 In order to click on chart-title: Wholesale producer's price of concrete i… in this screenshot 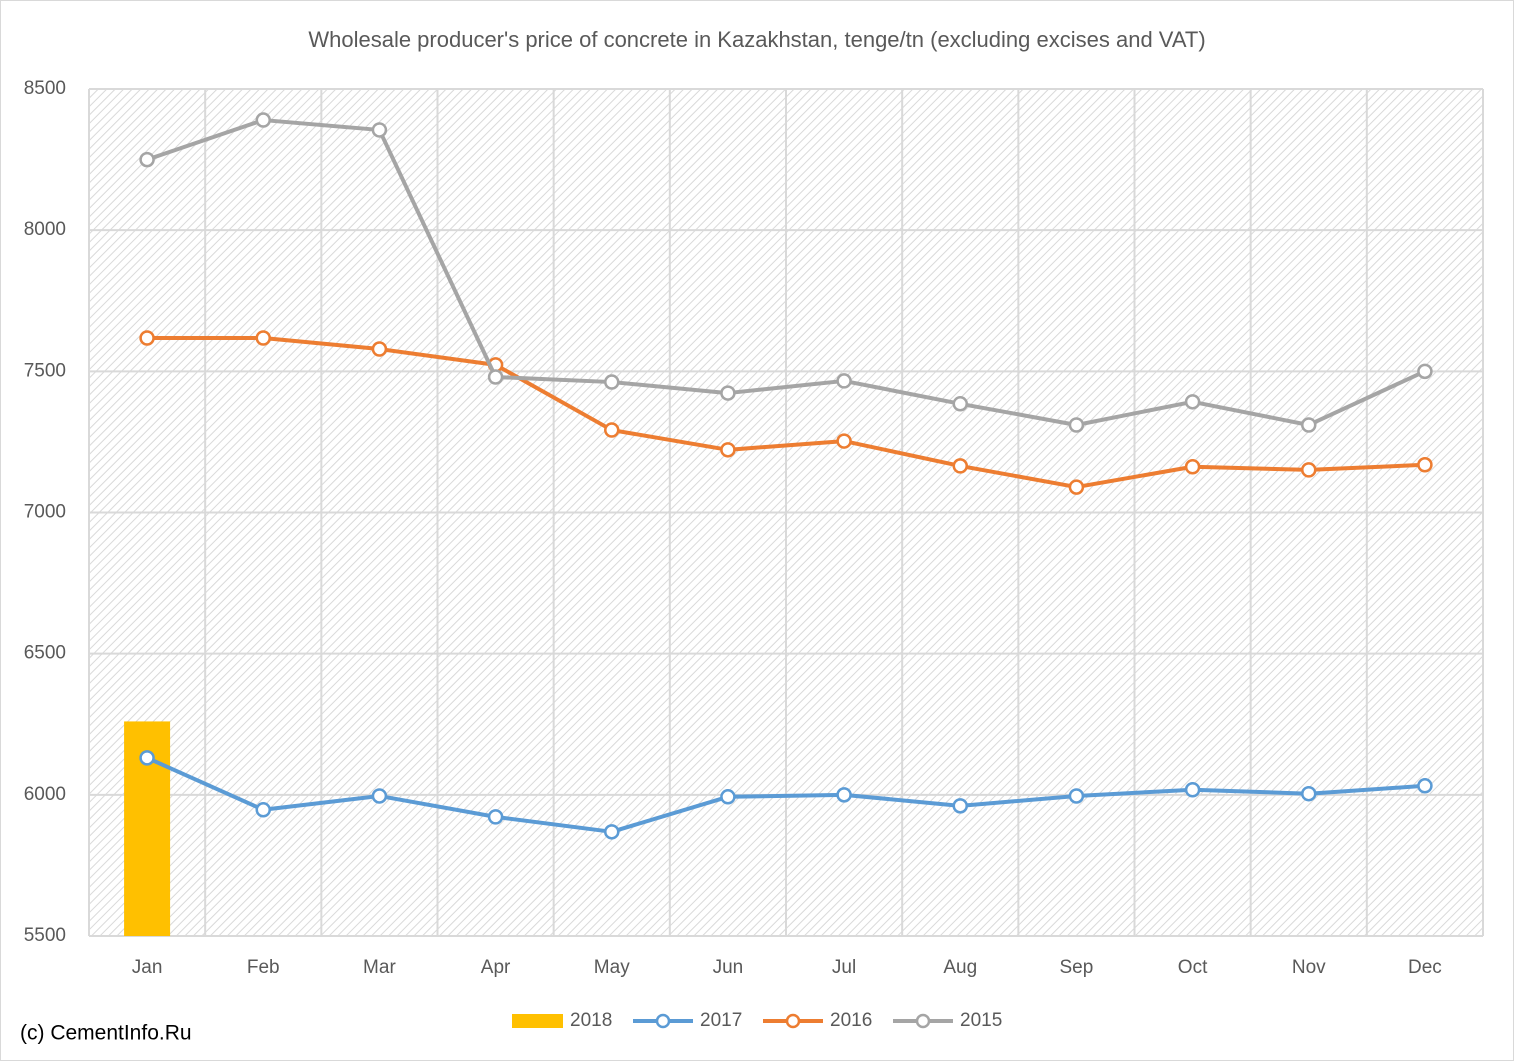, I will do `click(756, 39)`.